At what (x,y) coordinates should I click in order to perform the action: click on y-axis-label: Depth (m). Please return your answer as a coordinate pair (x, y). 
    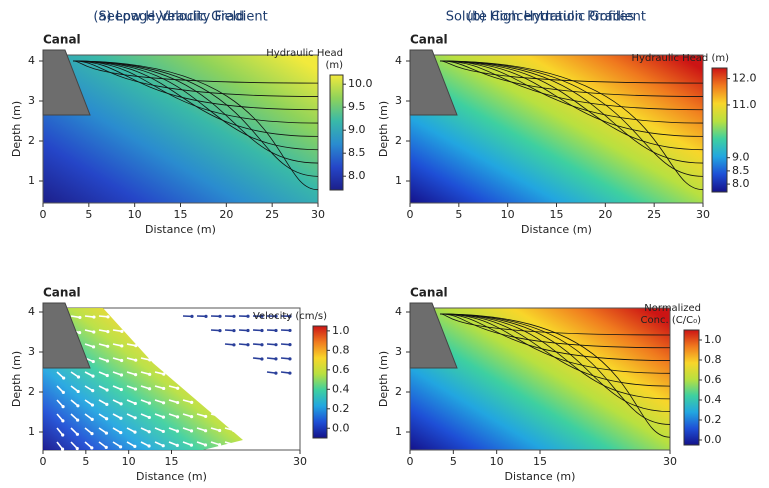
    Looking at the image, I should click on (383, 129).